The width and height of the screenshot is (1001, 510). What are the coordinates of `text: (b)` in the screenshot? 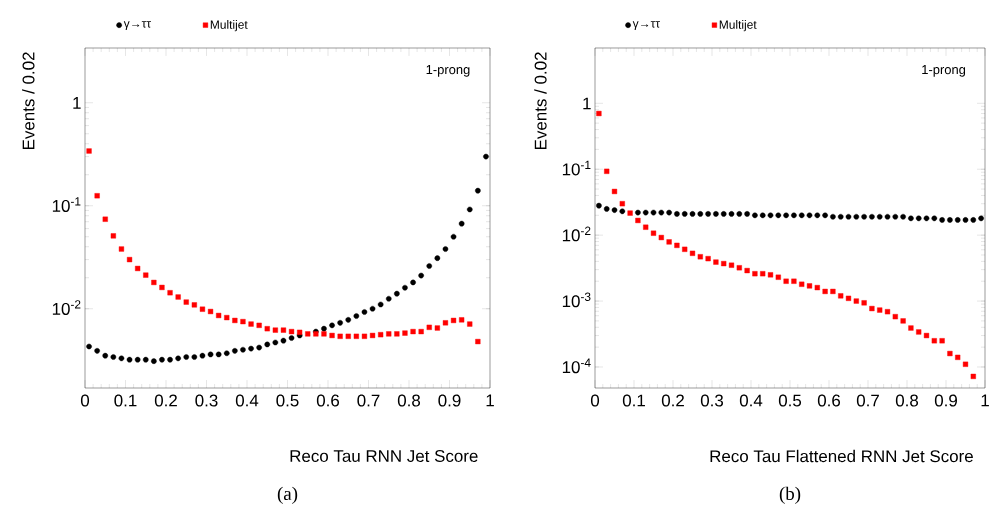 It's located at (790, 495).